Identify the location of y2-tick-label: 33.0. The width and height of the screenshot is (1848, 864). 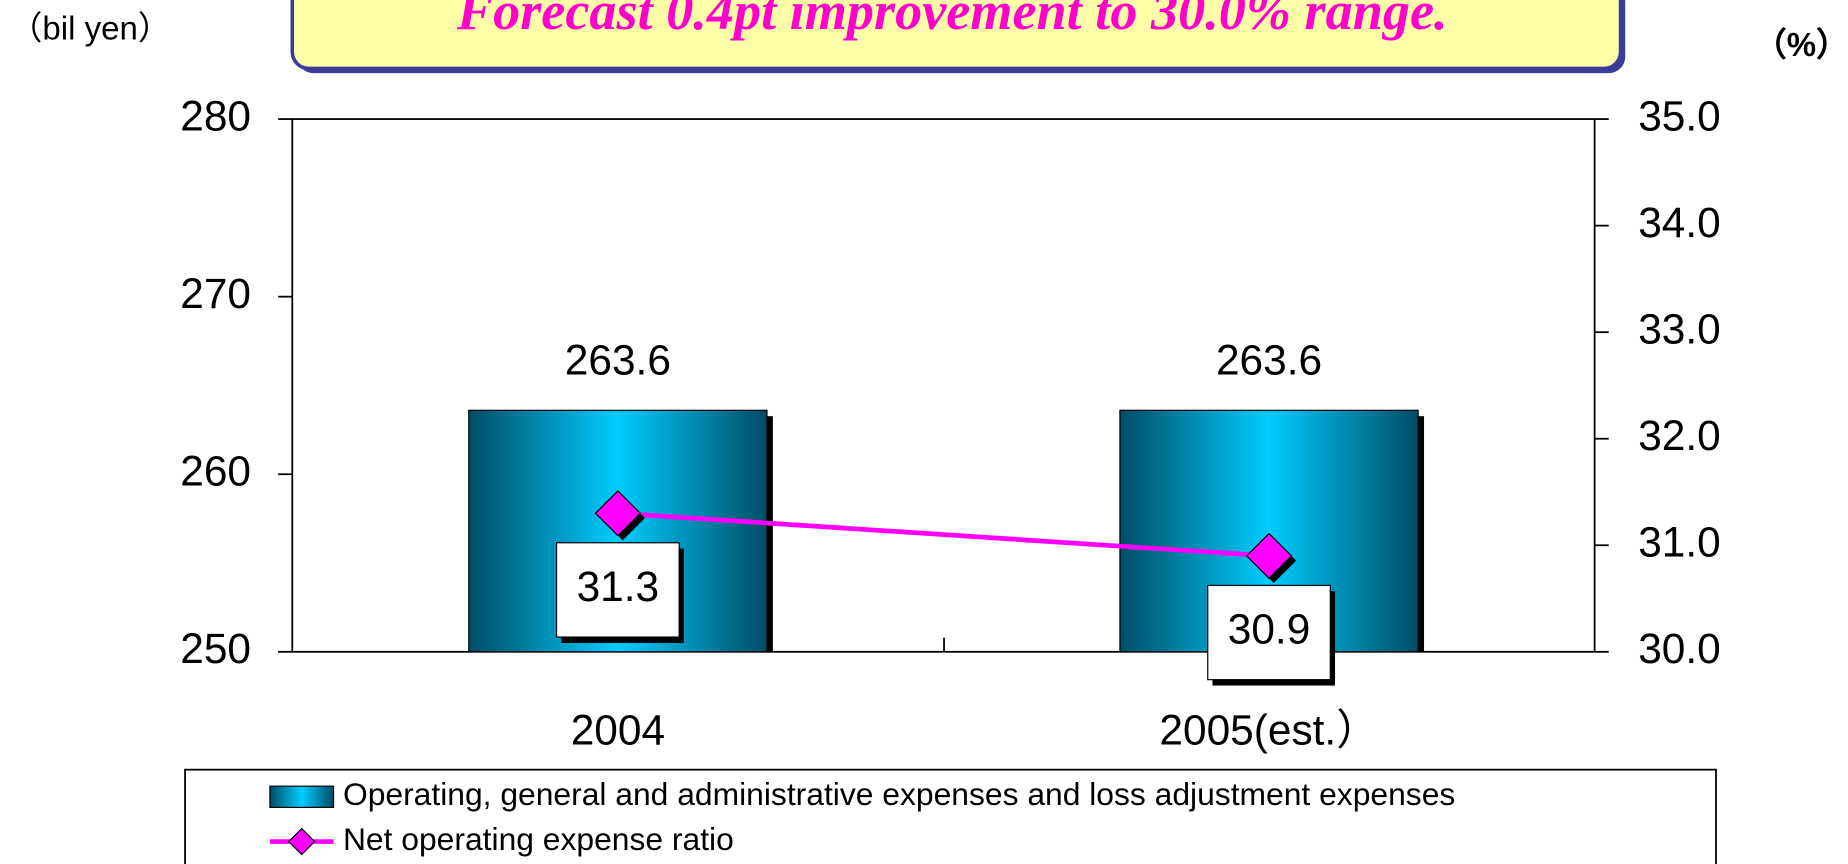
(1679, 328).